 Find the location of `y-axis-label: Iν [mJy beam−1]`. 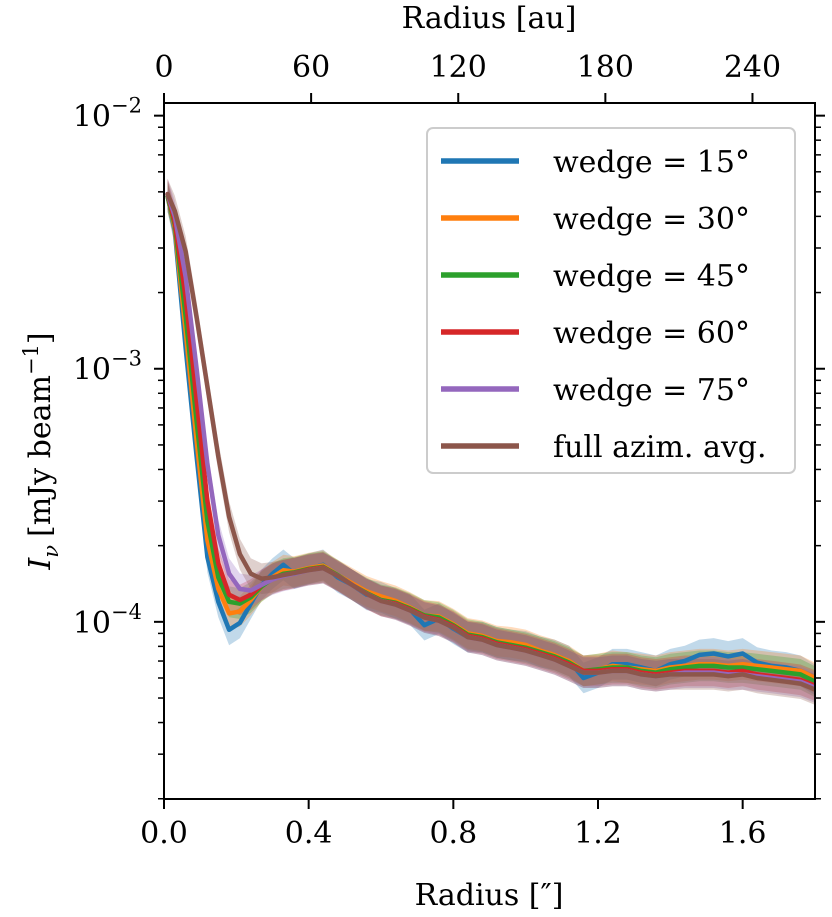

y-axis-label: Iν [mJy beam−1] is located at coordinates (41, 451).